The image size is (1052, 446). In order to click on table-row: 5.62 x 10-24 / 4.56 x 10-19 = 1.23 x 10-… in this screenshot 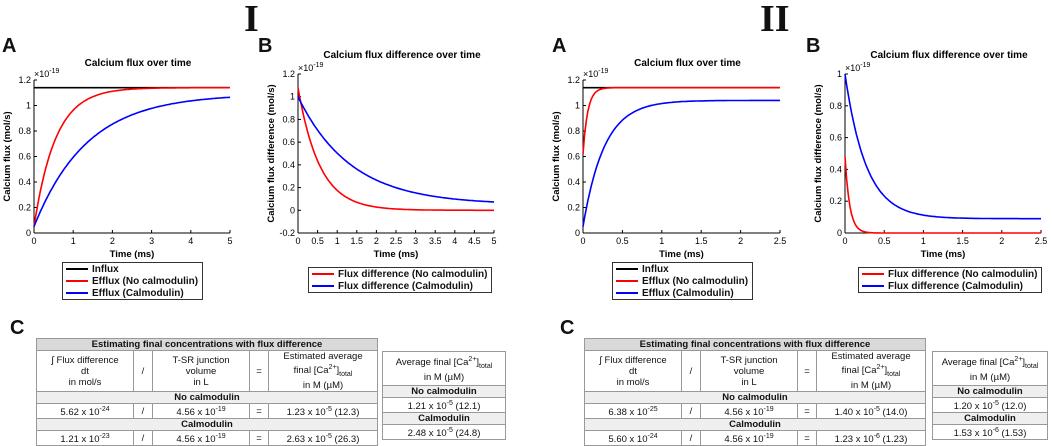, I will do `click(207, 411)`.